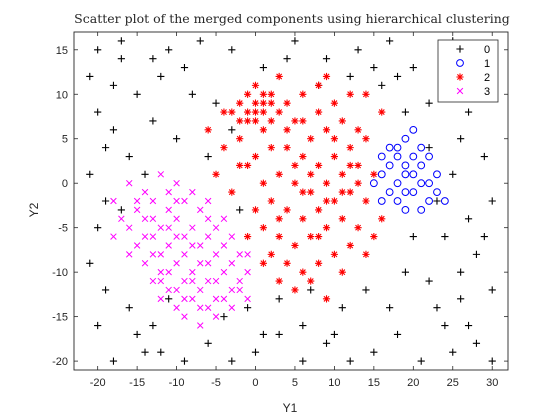  What do you see at coordinates (62, 95) in the screenshot?
I see `y-tick-label: 10` at bounding box center [62, 95].